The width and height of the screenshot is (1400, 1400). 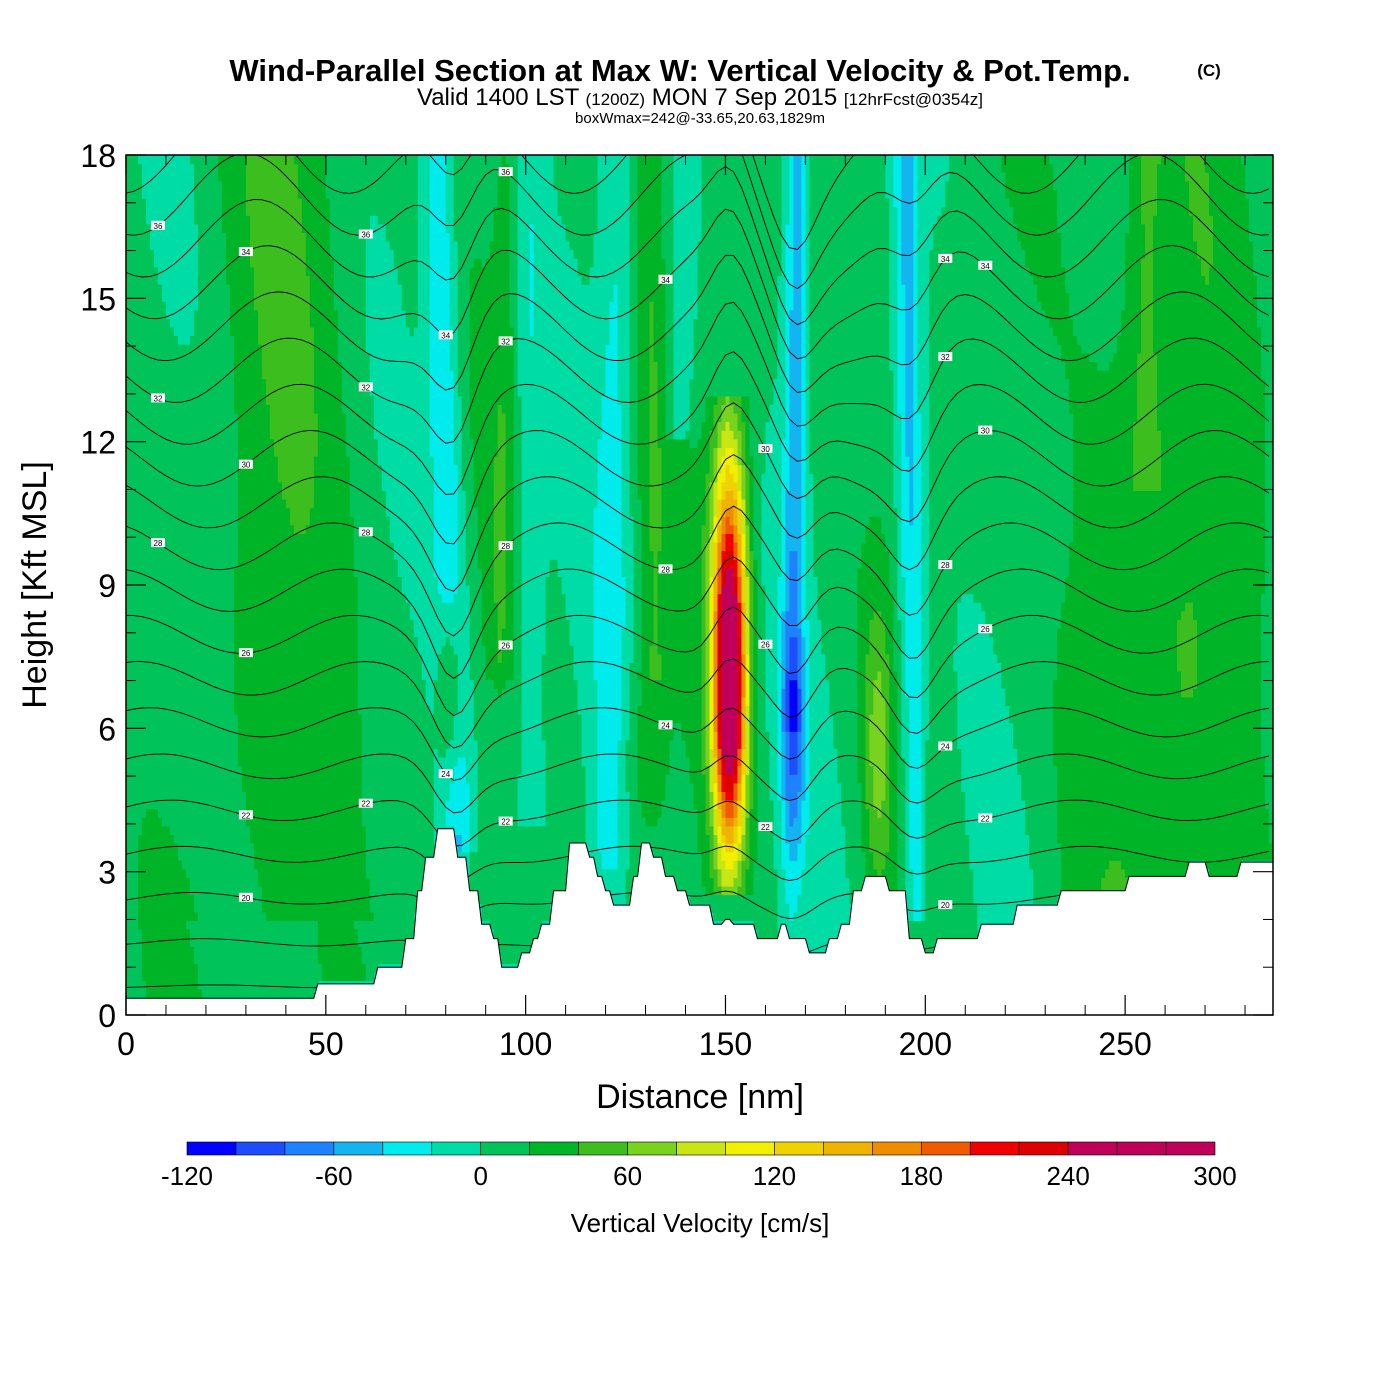 I want to click on contour-label: 26, so click(x=765, y=645).